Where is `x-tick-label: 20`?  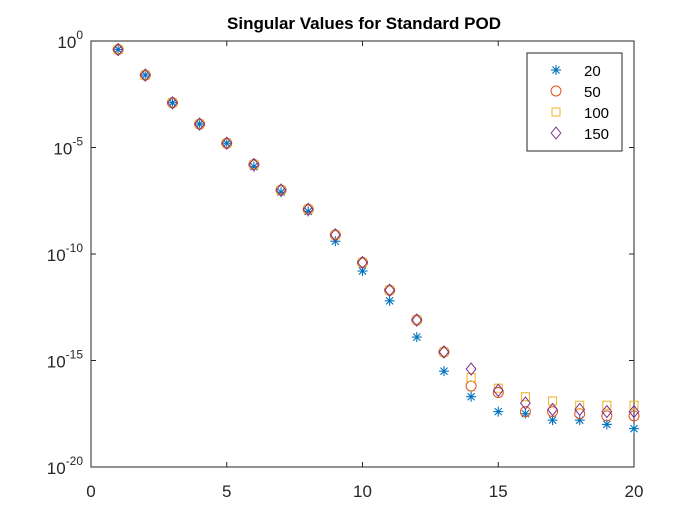 x-tick-label: 20 is located at coordinates (634, 491).